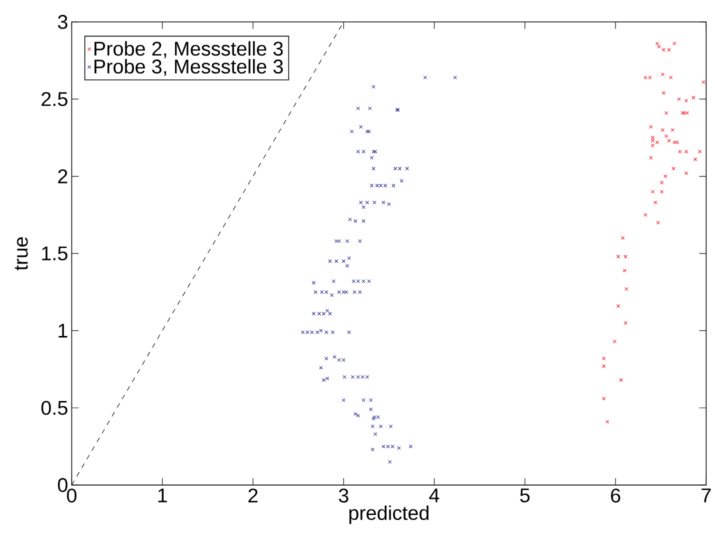 The width and height of the screenshot is (715, 537). I want to click on y-tick-label: 2.5, so click(55, 99).